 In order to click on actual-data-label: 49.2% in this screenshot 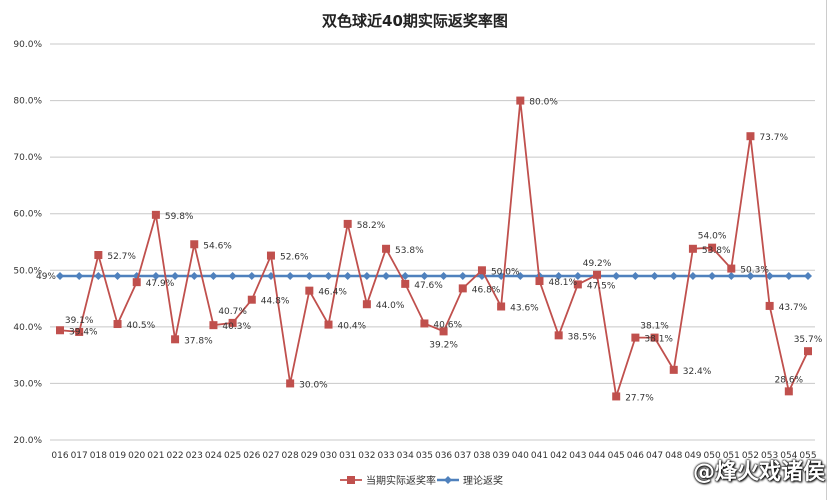, I will do `click(597, 264)`.